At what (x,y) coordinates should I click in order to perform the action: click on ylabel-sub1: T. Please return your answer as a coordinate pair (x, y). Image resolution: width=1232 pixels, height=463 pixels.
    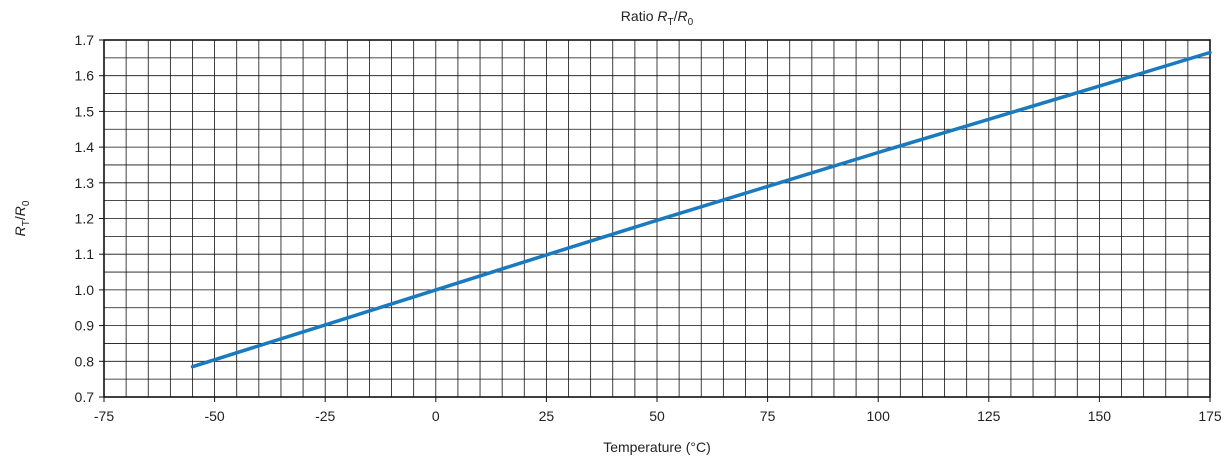
    Looking at the image, I should click on (26, 223).